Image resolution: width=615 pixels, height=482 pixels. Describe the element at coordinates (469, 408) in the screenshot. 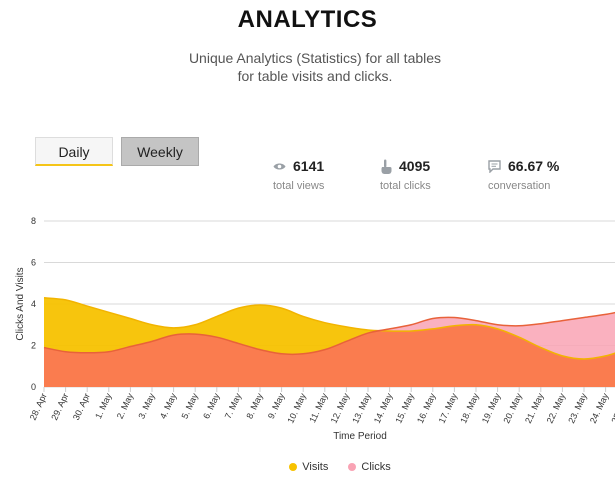

I see `x-tick-label: 18. May` at that location.